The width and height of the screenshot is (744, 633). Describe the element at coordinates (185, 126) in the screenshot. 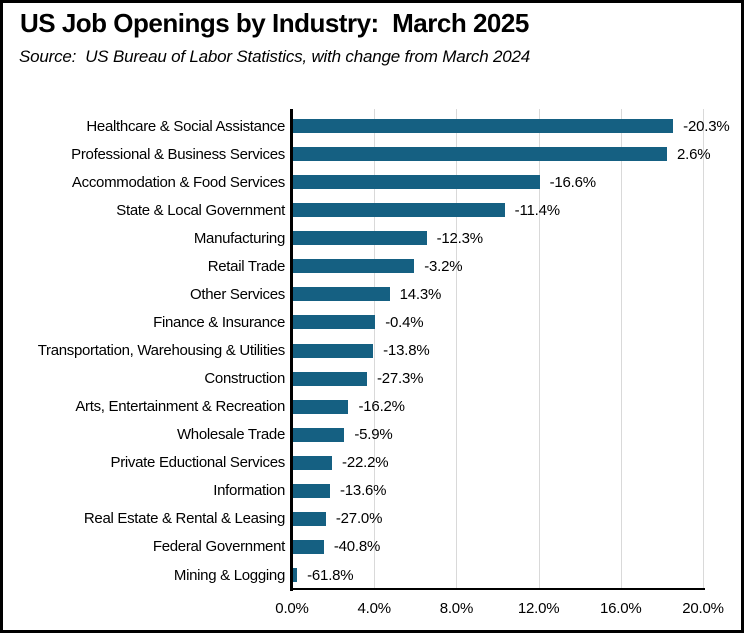

I see `category-label: Healthcare & Social Assistance` at that location.